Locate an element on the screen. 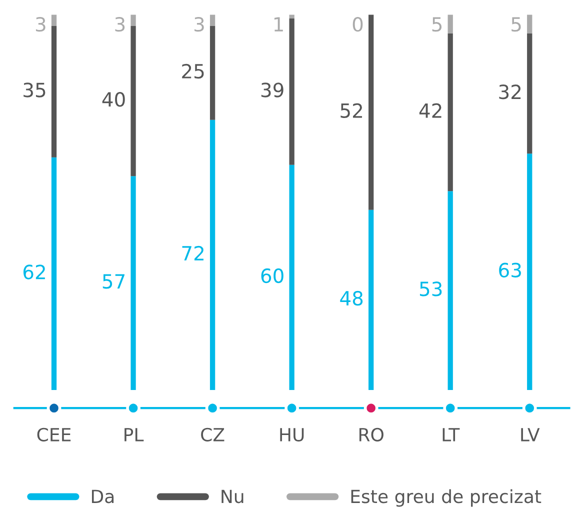 The image size is (575, 512). x-tick-label: HU is located at coordinates (292, 435).